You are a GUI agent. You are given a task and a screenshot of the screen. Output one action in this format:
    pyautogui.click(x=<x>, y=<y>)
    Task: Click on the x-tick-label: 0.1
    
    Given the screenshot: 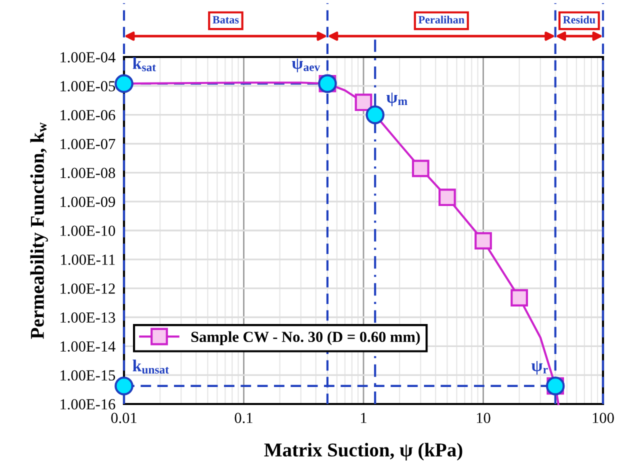 What is the action you would take?
    pyautogui.click(x=243, y=418)
    